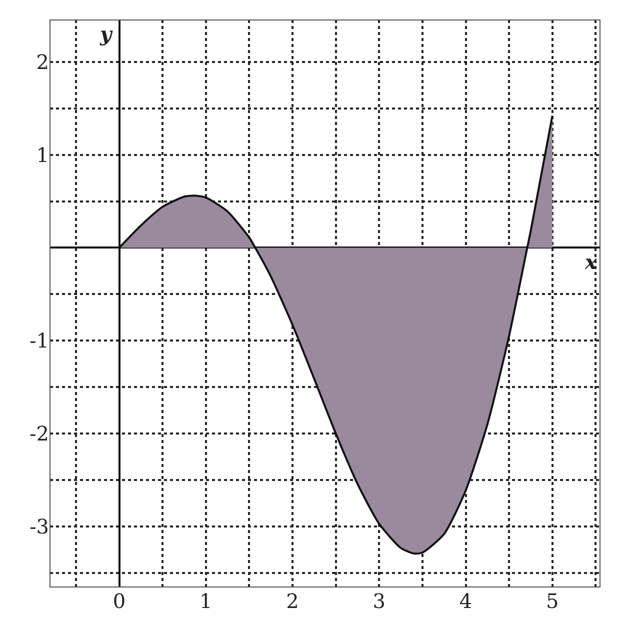 The image size is (620, 632). Describe the element at coordinates (379, 601) in the screenshot. I see `x-tick-label: 3` at that location.